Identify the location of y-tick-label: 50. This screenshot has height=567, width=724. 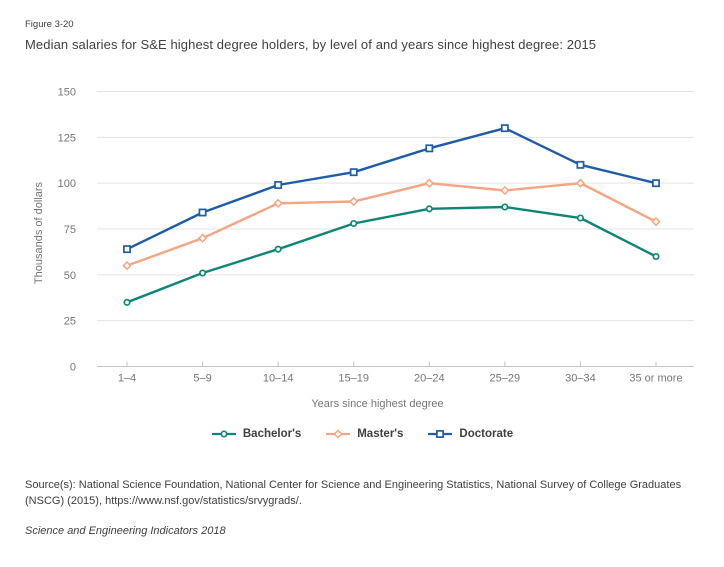
(70, 276).